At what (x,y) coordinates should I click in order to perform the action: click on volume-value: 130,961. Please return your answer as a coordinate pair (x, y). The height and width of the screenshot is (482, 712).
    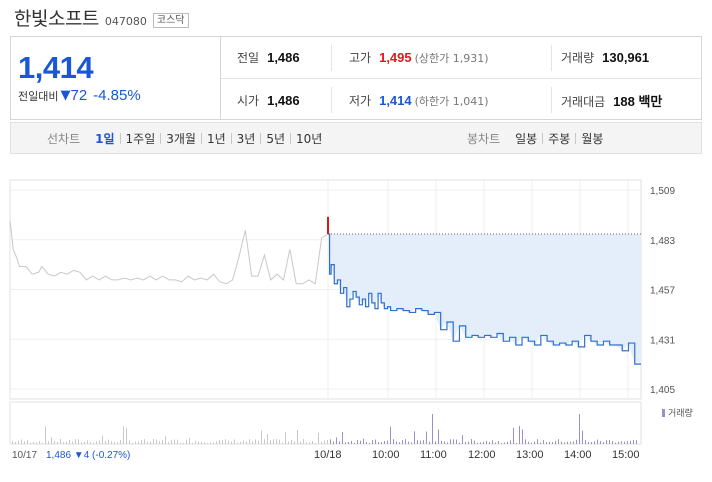
    Looking at the image, I should click on (626, 57).